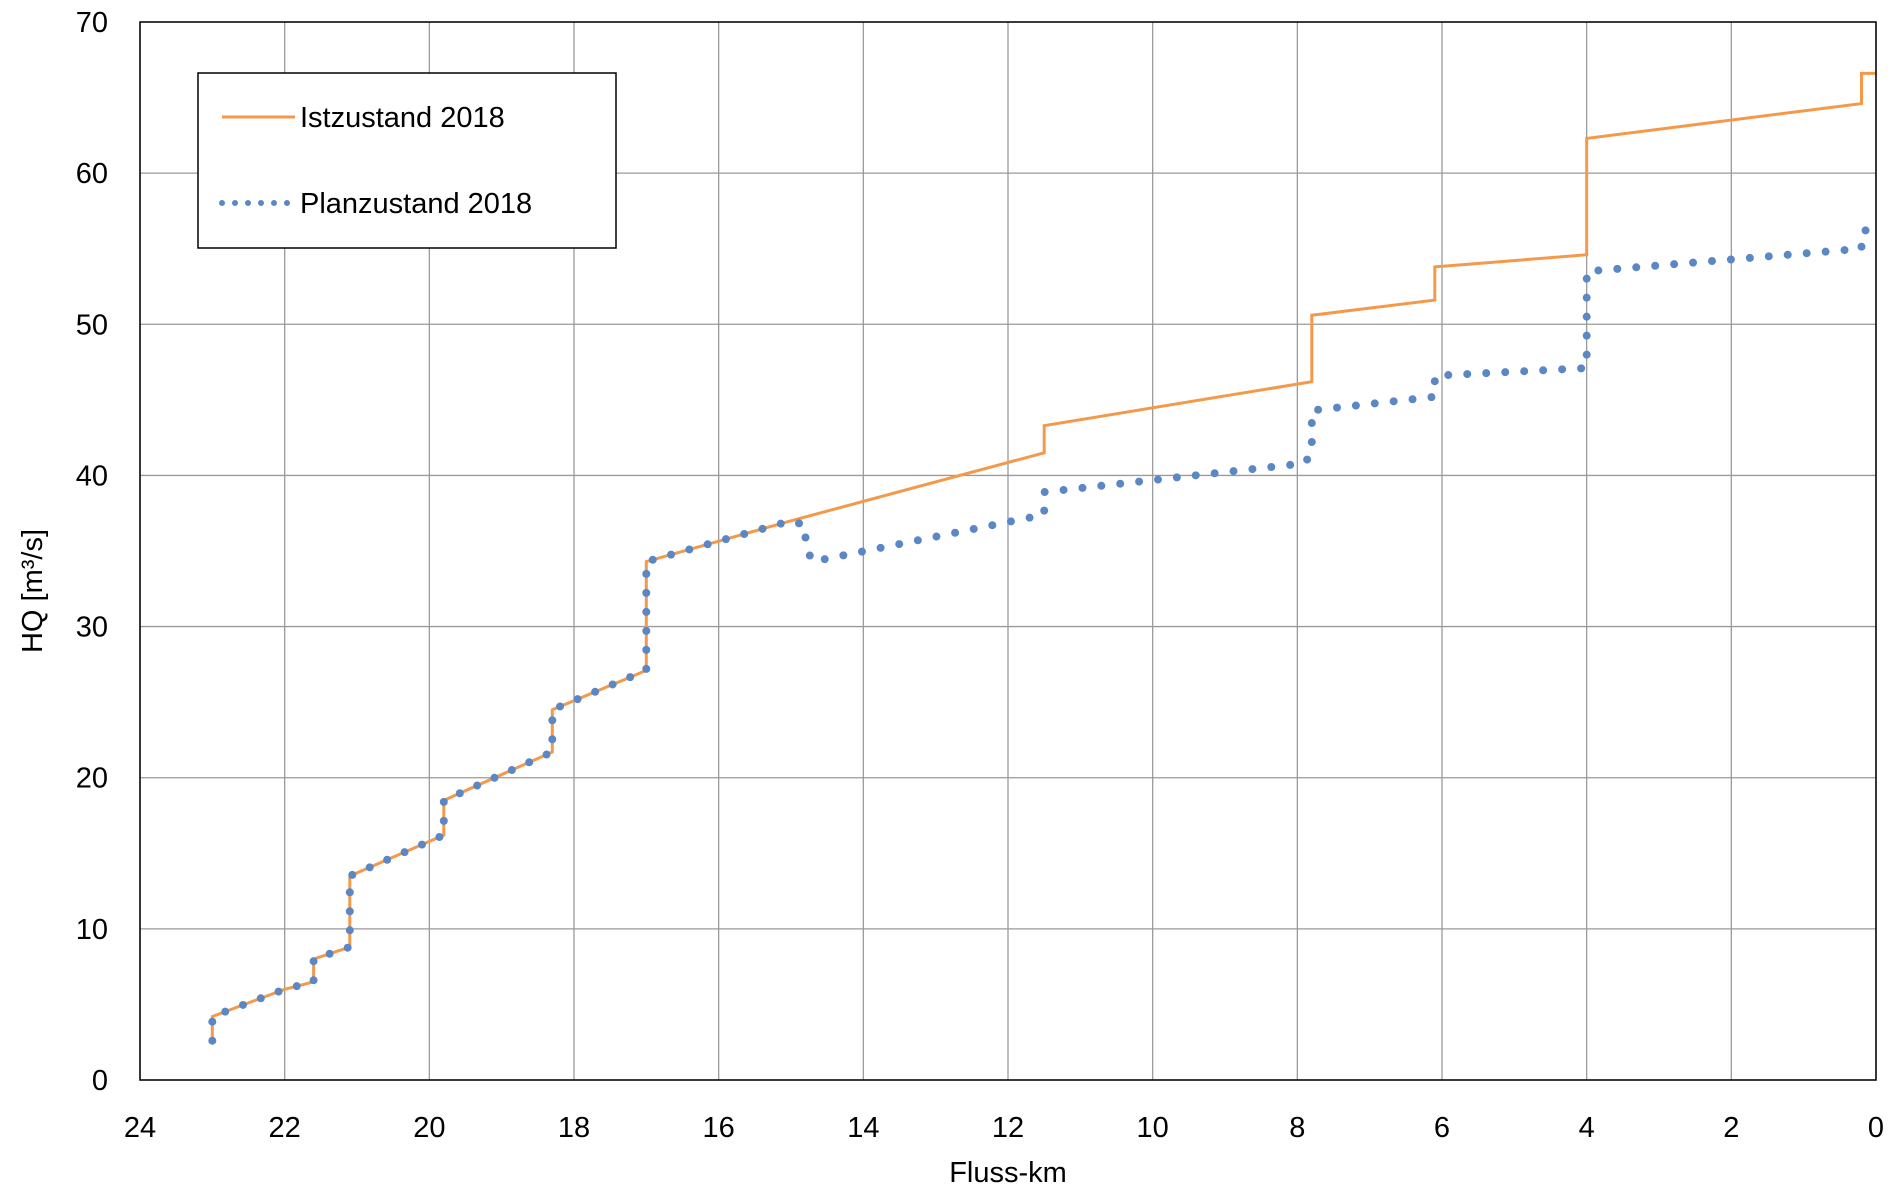 Image resolution: width=1892 pixels, height=1189 pixels. I want to click on x-tick-labels: 24 22 20 18 16 14 12 10 8 6 4 2 0, so click(1004, 1128).